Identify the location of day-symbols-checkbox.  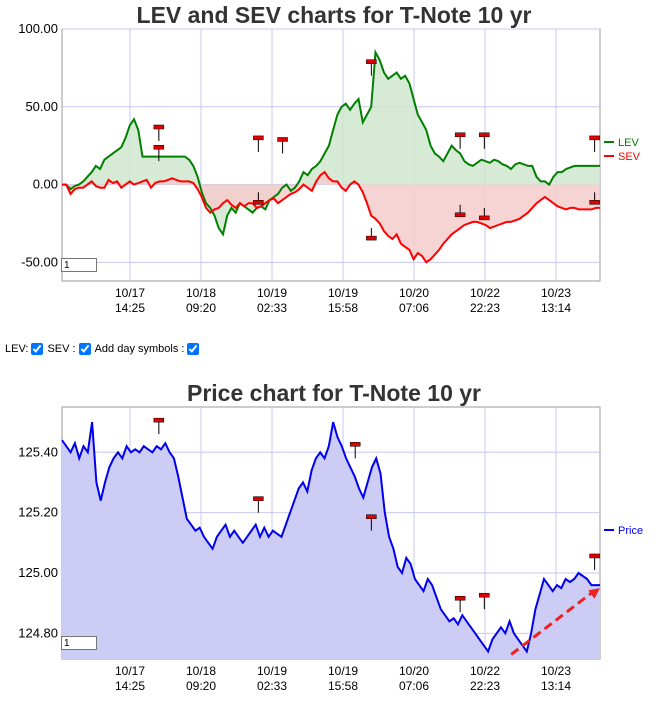
(193, 349).